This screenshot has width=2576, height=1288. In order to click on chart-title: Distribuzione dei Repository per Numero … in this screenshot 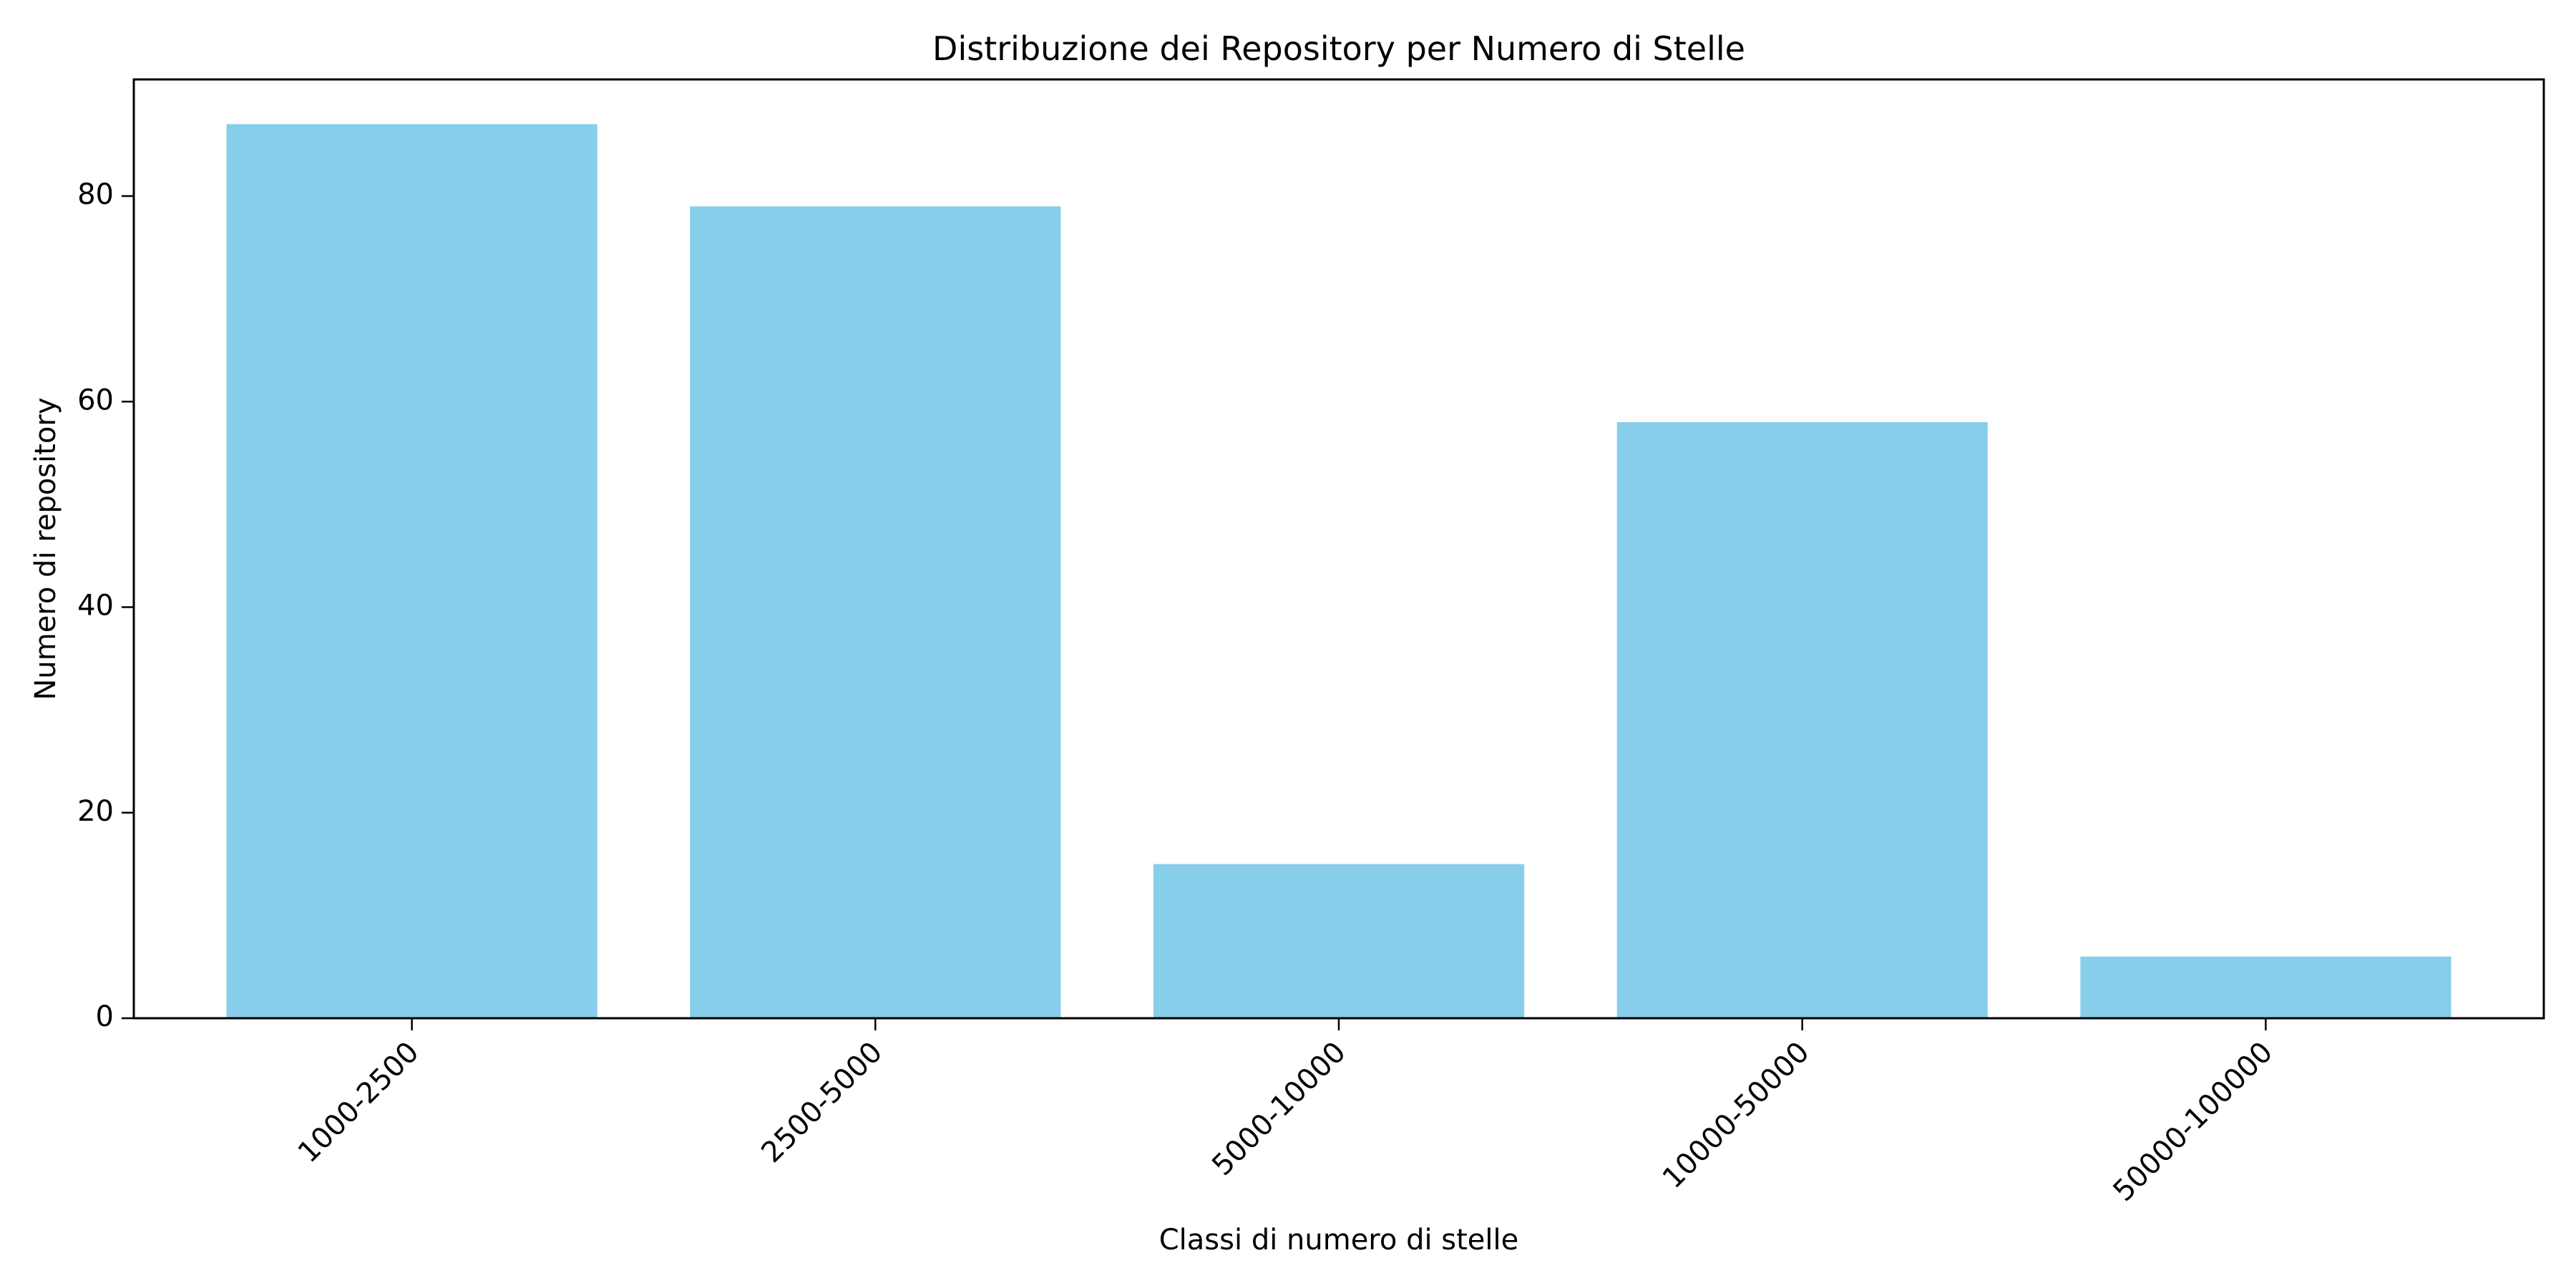, I will do `click(1338, 48)`.